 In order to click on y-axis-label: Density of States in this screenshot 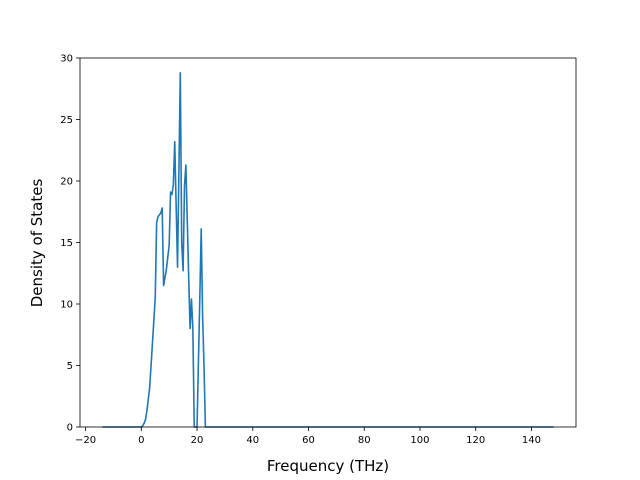, I will do `click(37, 243)`.